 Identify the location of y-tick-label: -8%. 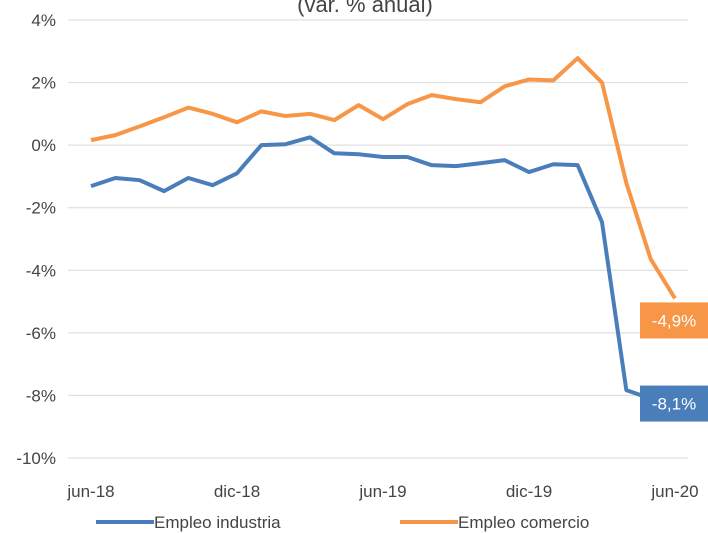
(41, 395).